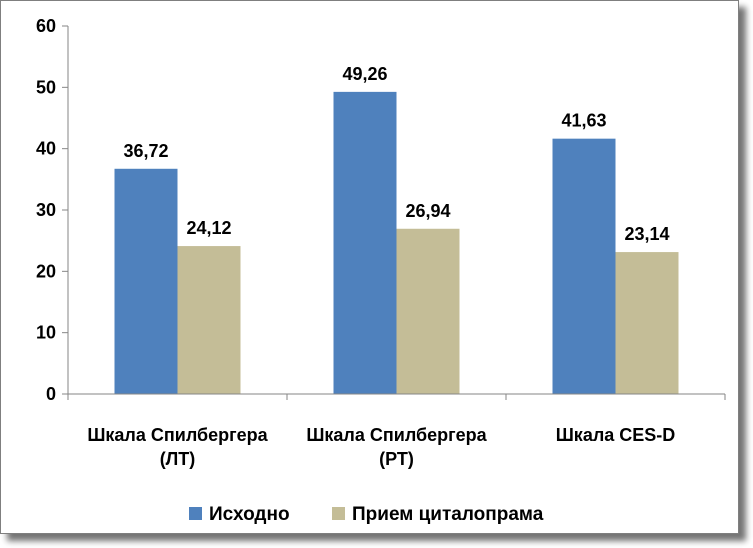 The height and width of the screenshot is (548, 753). I want to click on y-tick-label: 10, so click(46, 333).